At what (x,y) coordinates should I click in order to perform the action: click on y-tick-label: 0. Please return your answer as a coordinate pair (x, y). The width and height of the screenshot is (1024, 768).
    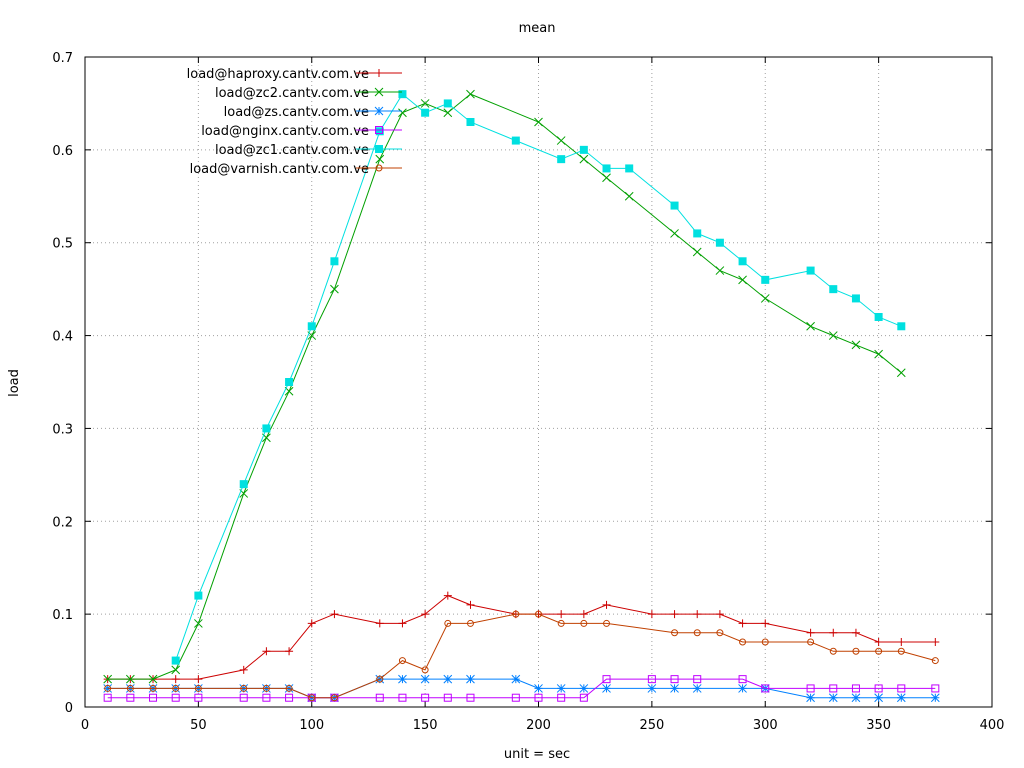
    Looking at the image, I should click on (69, 708).